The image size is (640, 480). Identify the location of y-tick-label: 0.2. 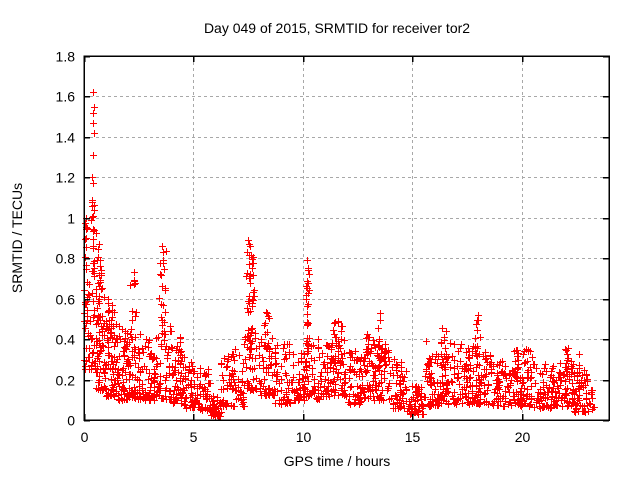
(66, 381).